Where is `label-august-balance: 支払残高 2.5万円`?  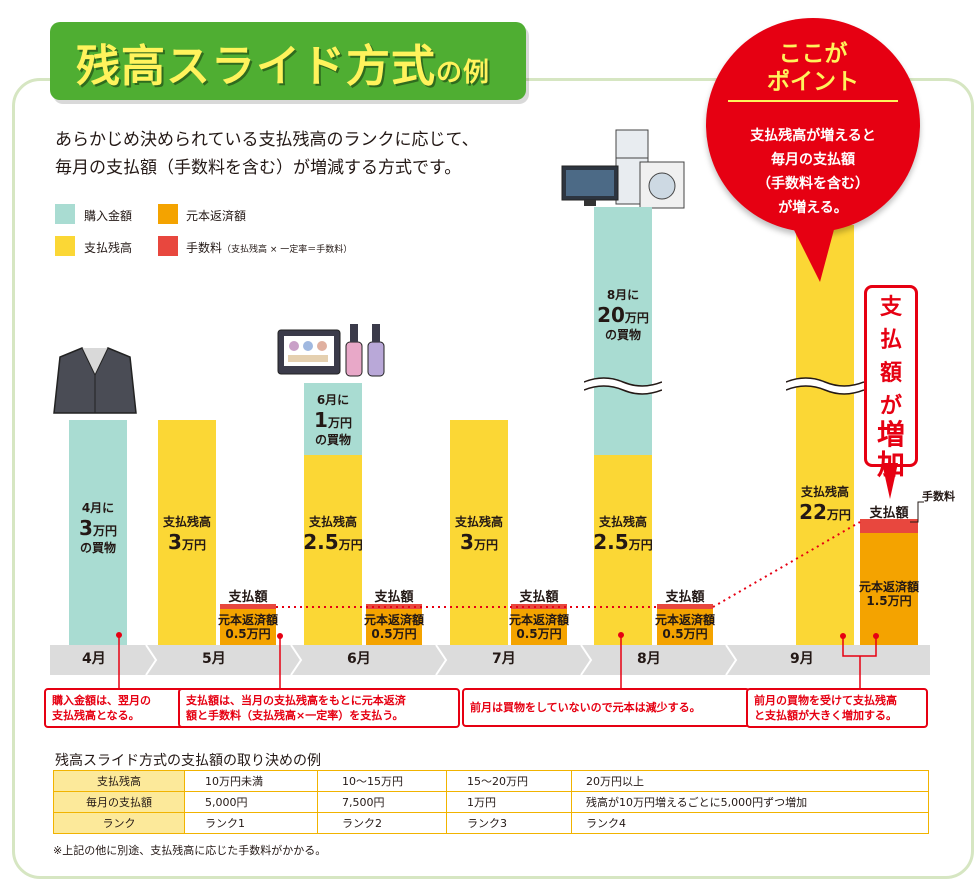 label-august-balance: 支払残高 2.5万円 is located at coordinates (623, 534).